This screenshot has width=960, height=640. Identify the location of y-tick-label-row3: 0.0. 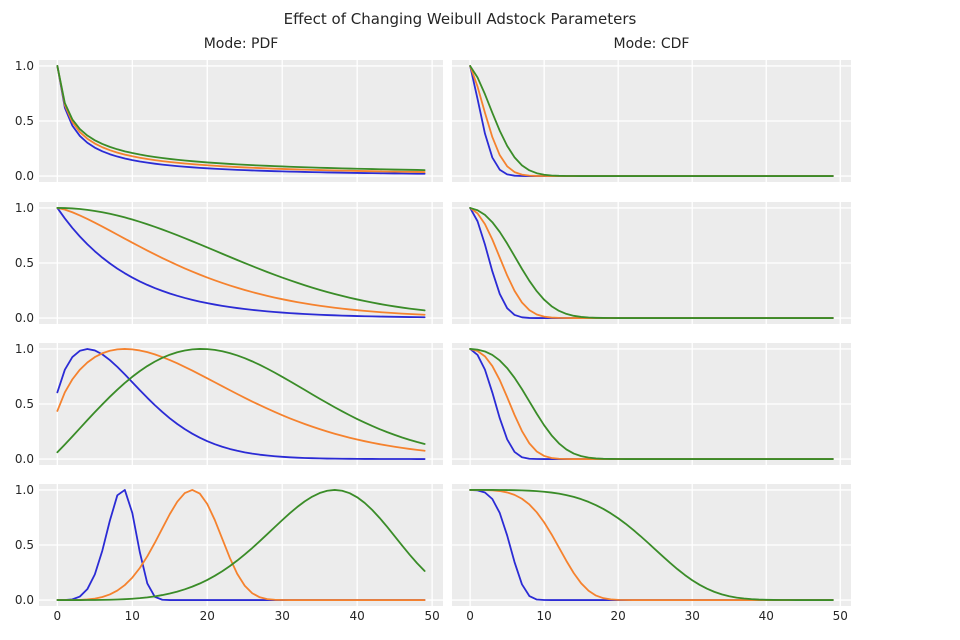
(24, 459).